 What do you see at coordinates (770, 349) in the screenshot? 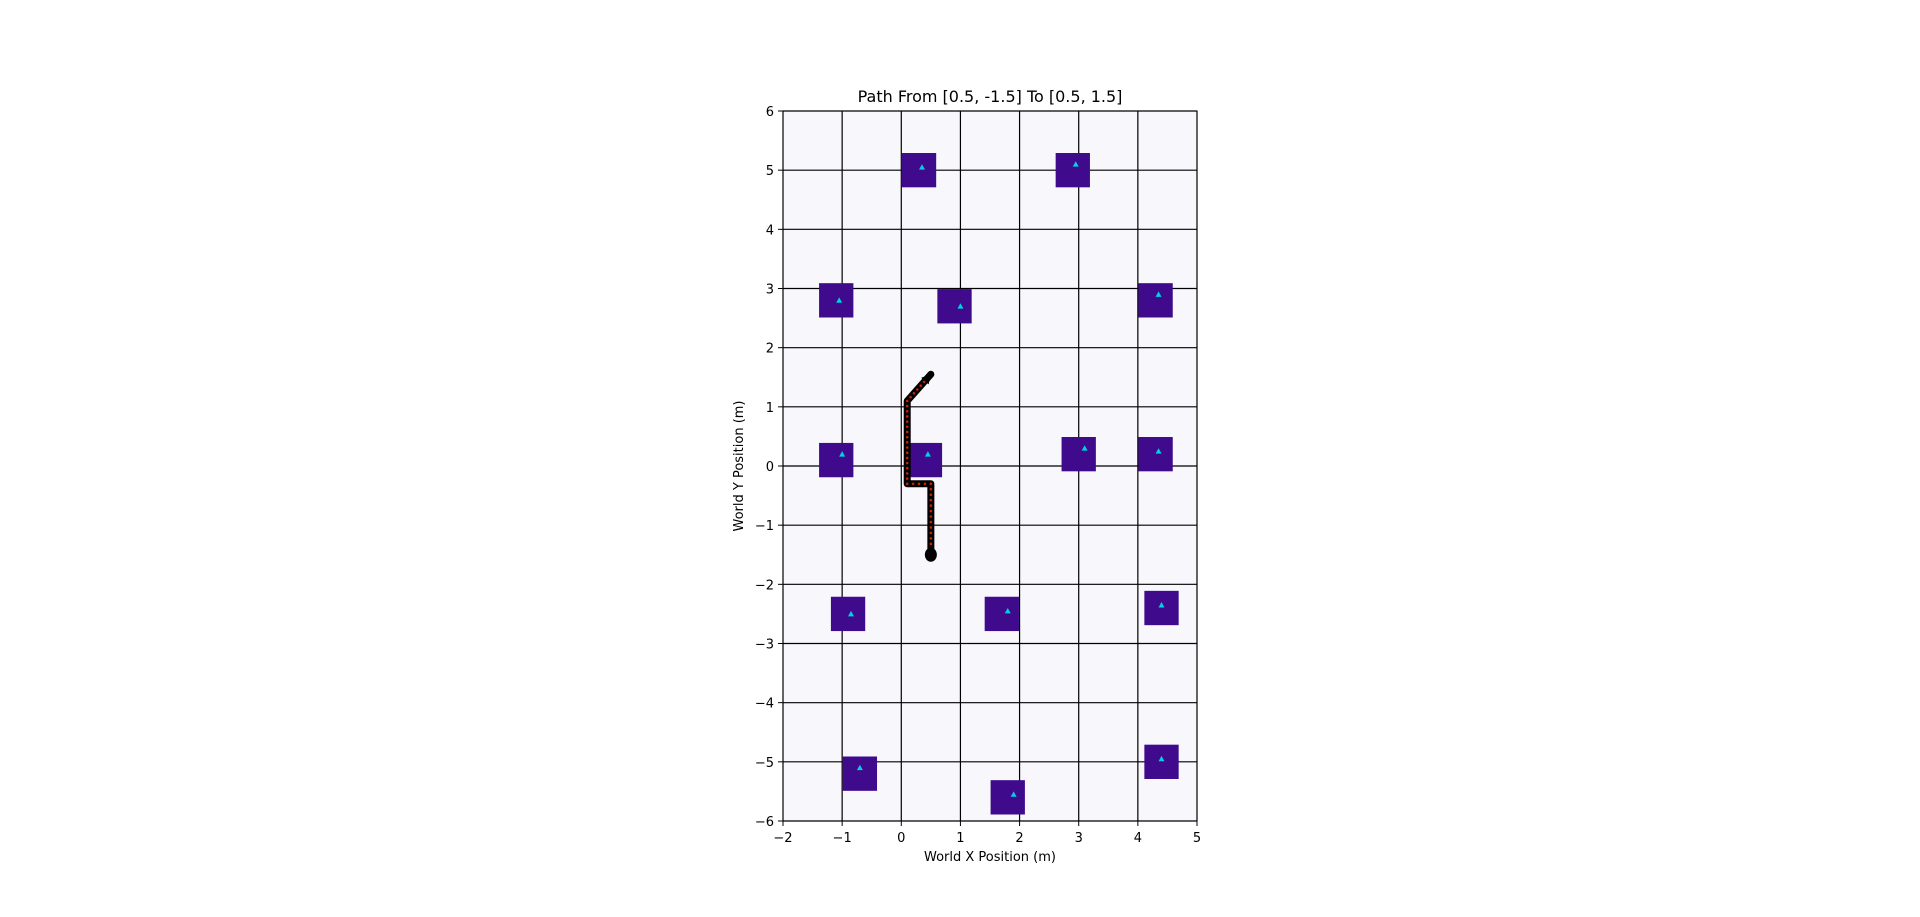
I see `y-tick-label: 2` at bounding box center [770, 349].